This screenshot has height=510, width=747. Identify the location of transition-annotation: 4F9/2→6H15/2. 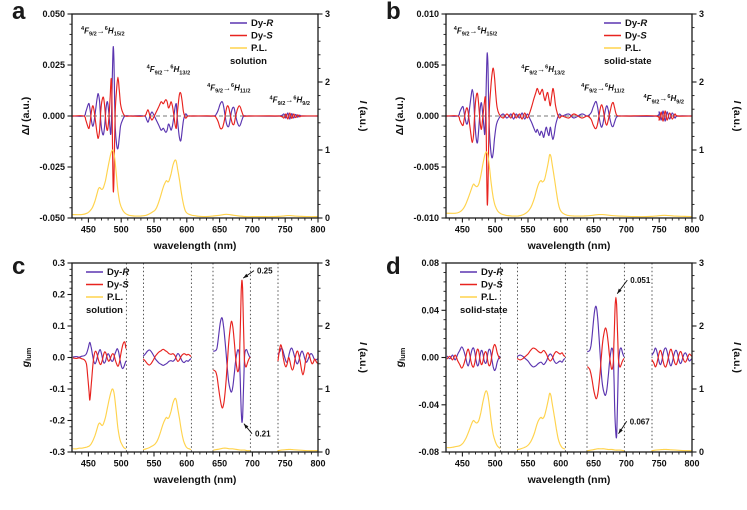
(103, 32).